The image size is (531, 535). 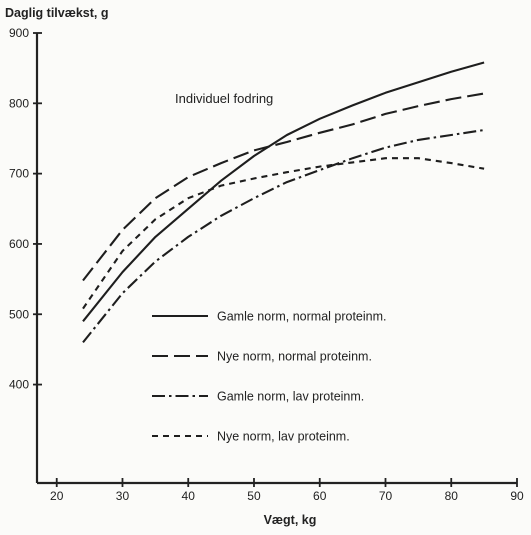 I want to click on legend-label-1: Gamle norm, normal proteinm., so click(x=302, y=317).